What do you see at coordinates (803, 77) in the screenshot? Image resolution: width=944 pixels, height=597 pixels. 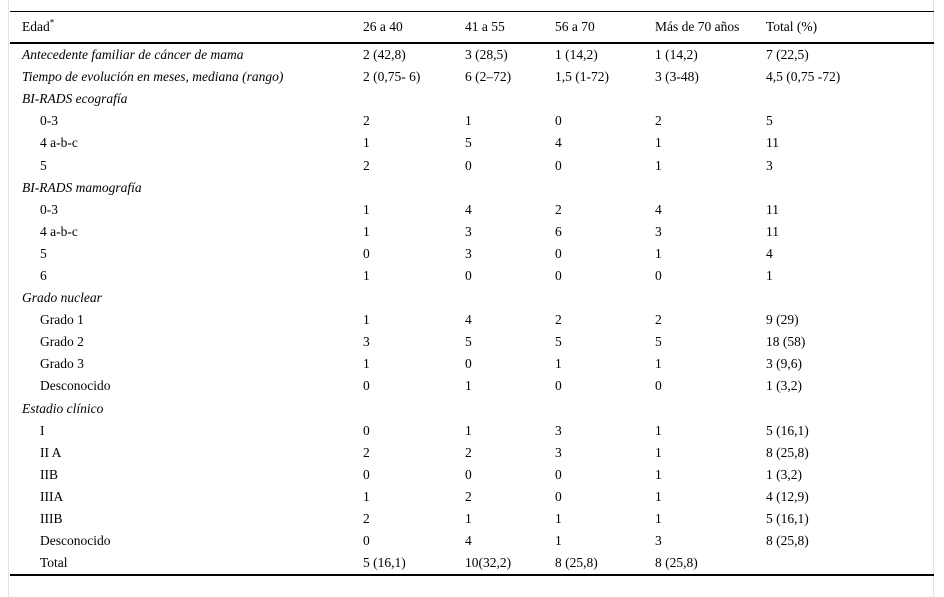 I see `cell: 4,5 (0,75 -72)` at bounding box center [803, 77].